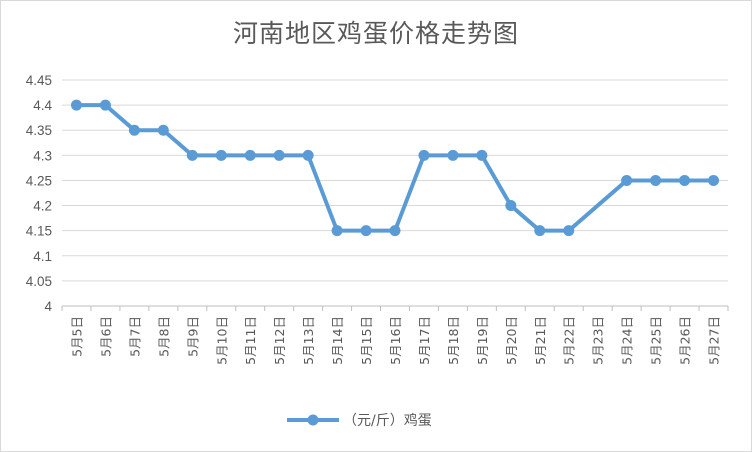  What do you see at coordinates (134, 336) in the screenshot?
I see `x-tick-label: 5月7日` at bounding box center [134, 336].